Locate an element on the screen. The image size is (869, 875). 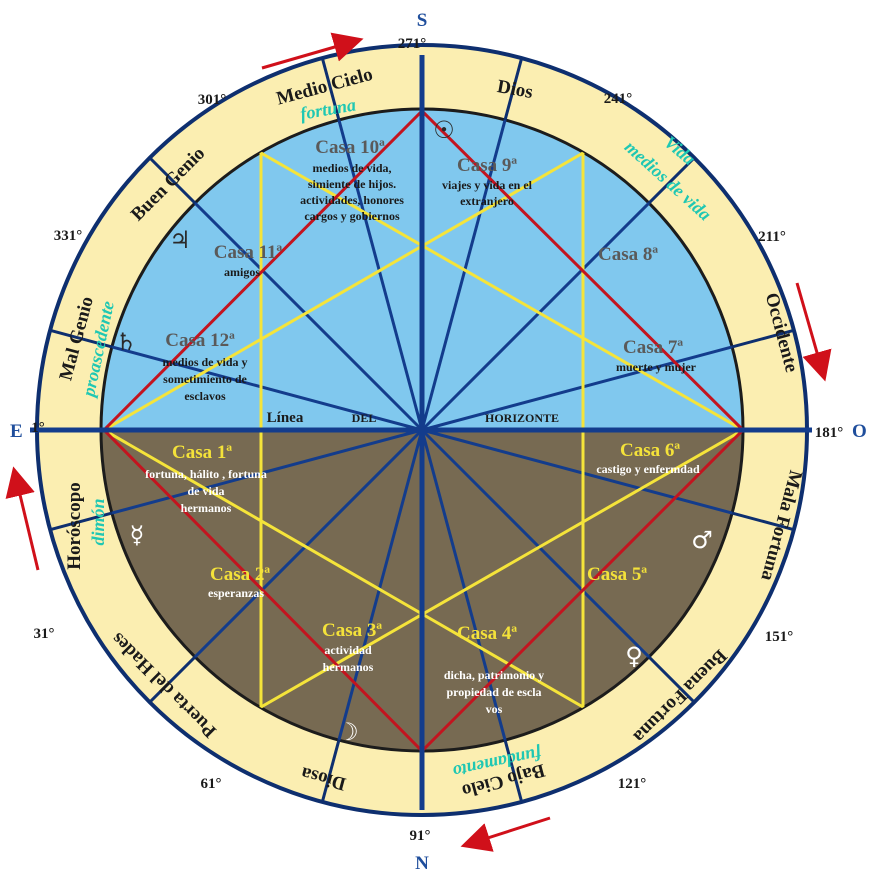
house-11-line1: amigos is located at coordinates (242, 272).